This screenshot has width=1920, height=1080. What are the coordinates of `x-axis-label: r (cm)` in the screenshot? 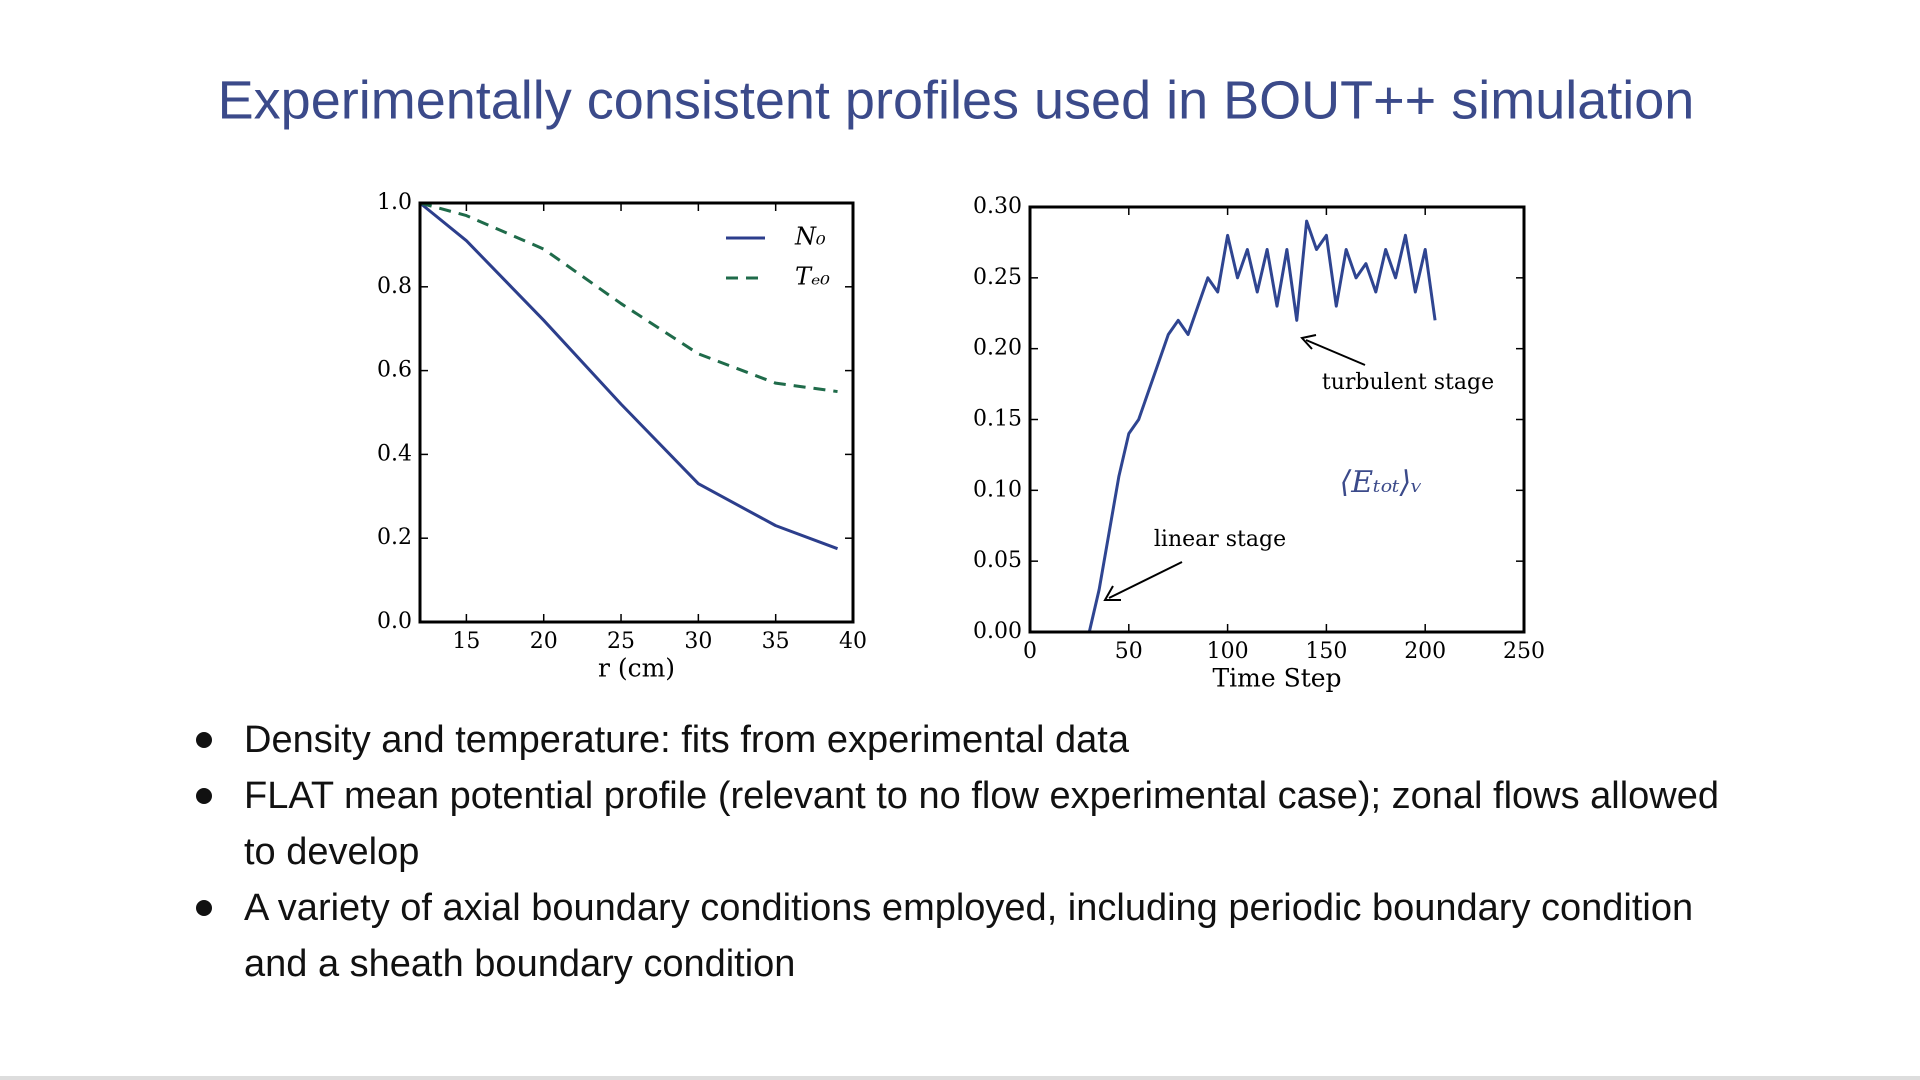 It's located at (636, 668).